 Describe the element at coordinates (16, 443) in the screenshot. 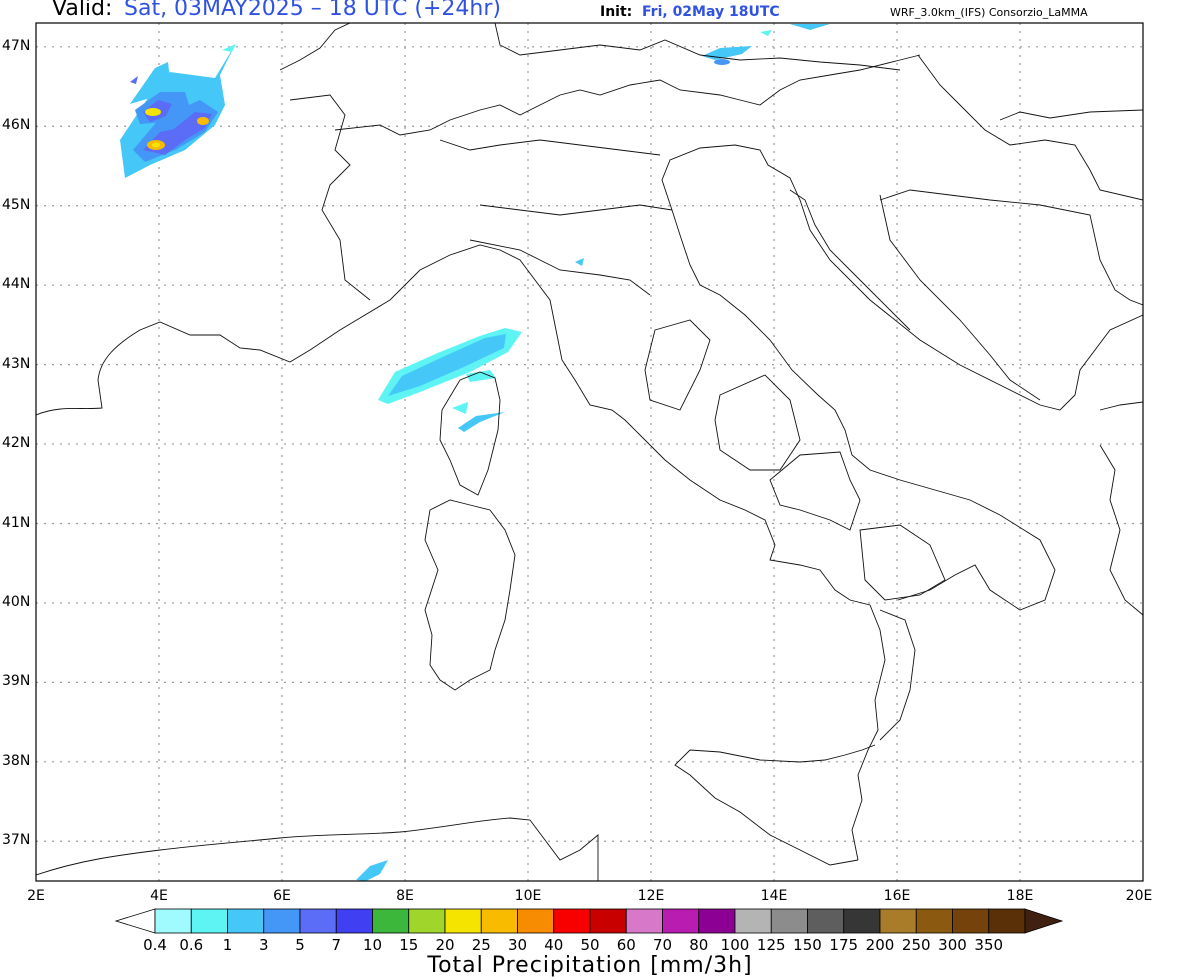

I see `lat-label: 42N` at that location.